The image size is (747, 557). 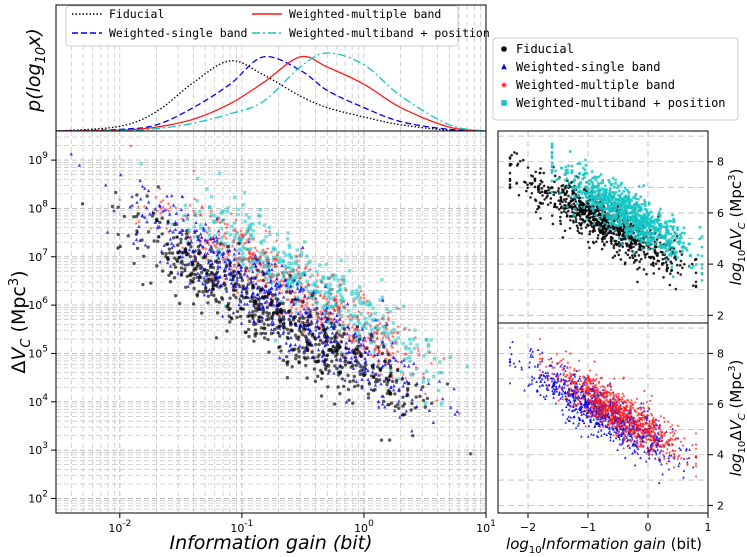 What do you see at coordinates (720, 162) in the screenshot?
I see `right-y-tick-label: 8` at bounding box center [720, 162].